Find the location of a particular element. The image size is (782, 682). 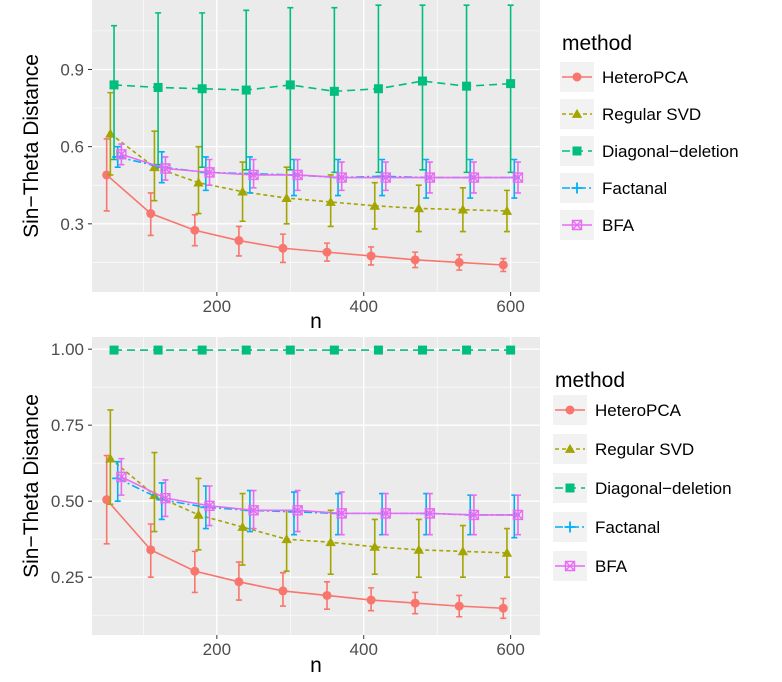

legend-title: method is located at coordinates (590, 380).